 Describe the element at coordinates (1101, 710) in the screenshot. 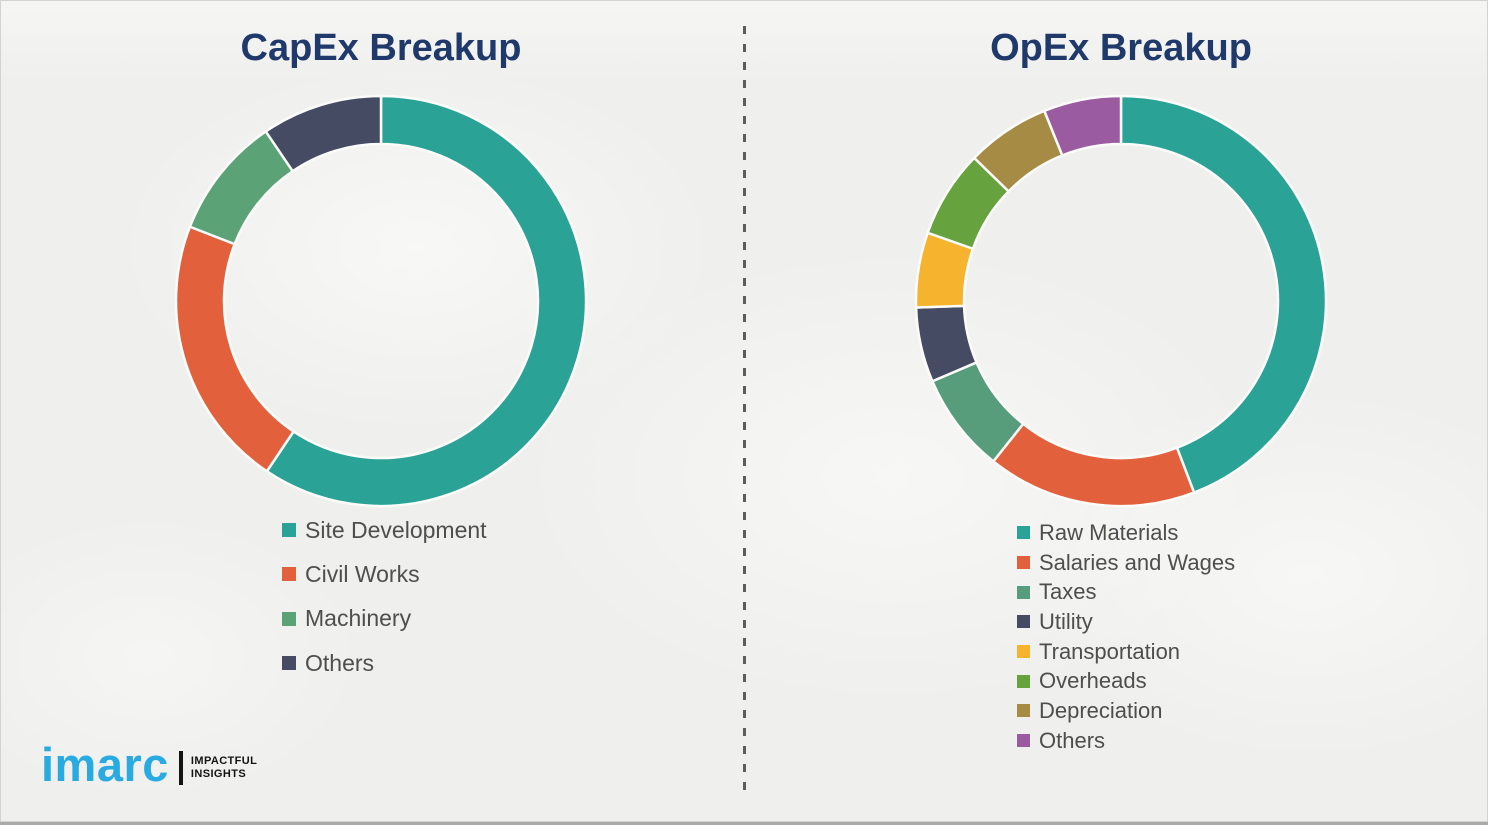

I see `legend-label: Depreciation` at that location.